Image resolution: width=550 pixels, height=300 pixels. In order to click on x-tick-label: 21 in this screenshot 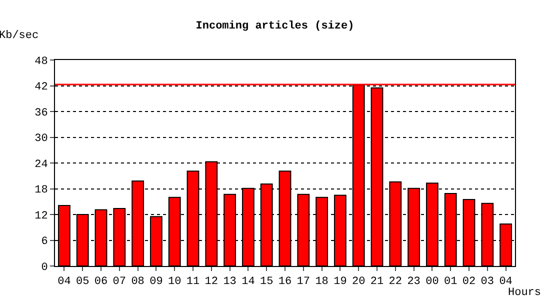, I will do `click(377, 282)`.